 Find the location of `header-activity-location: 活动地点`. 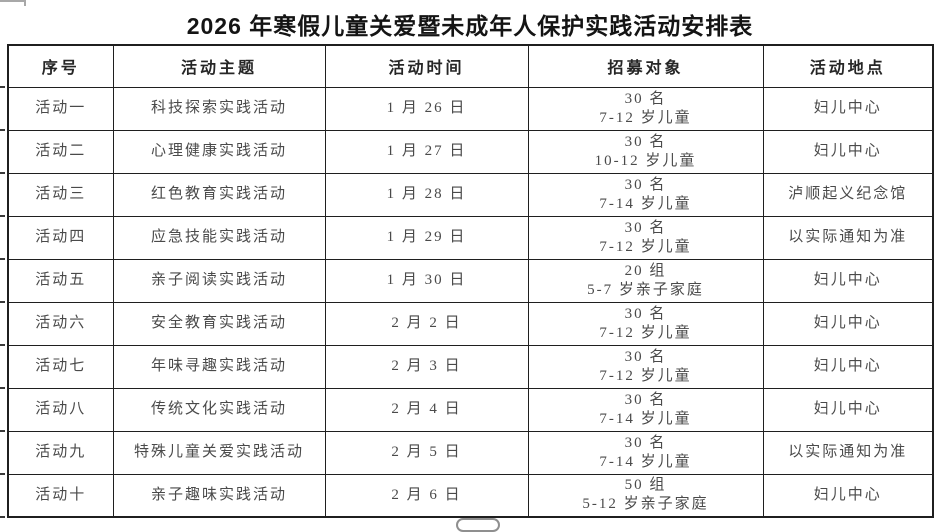

header-activity-location: 活动地点 is located at coordinates (848, 66).